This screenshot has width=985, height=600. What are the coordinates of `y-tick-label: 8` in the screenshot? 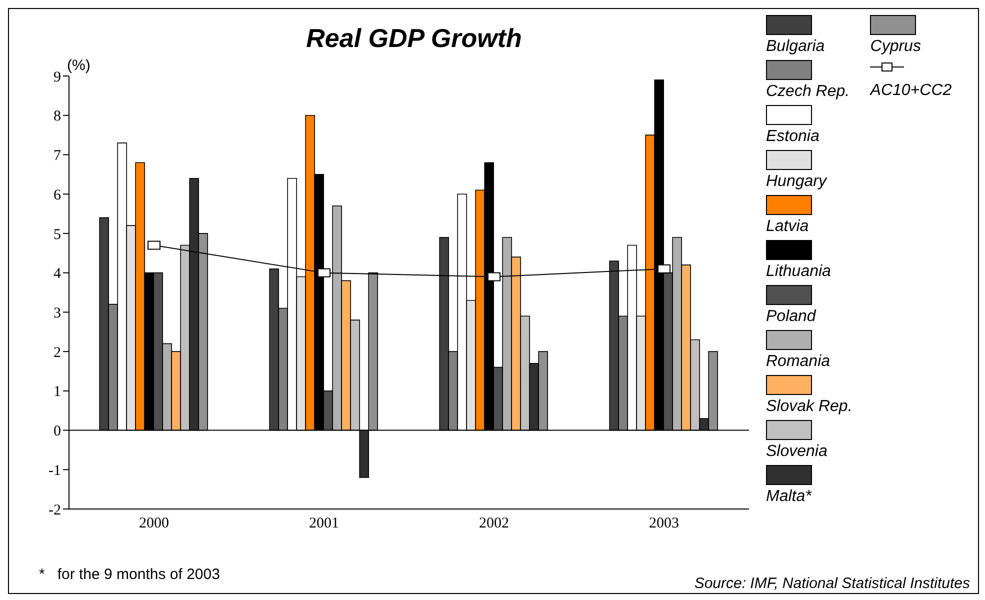 It's located at (57, 116).